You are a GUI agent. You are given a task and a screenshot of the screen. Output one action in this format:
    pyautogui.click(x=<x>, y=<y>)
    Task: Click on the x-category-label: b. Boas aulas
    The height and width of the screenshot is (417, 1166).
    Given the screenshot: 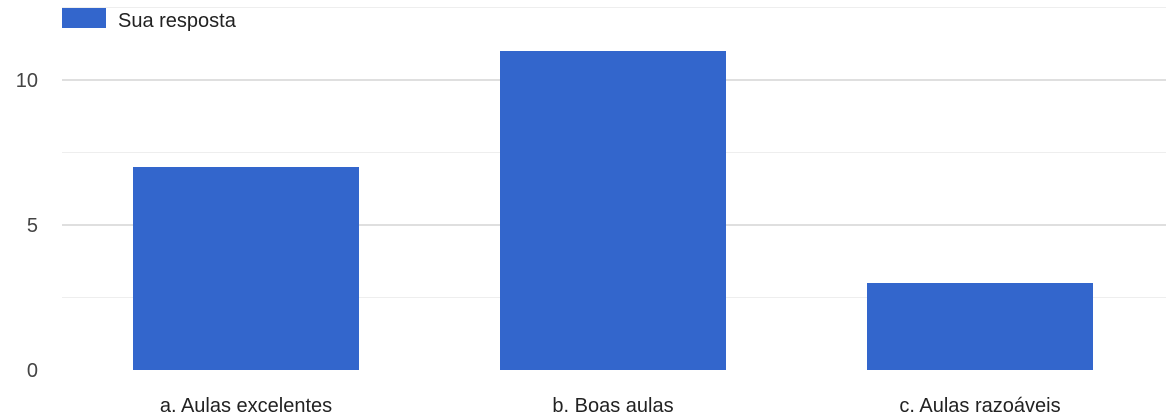 What is the action you would take?
    pyautogui.click(x=612, y=406)
    